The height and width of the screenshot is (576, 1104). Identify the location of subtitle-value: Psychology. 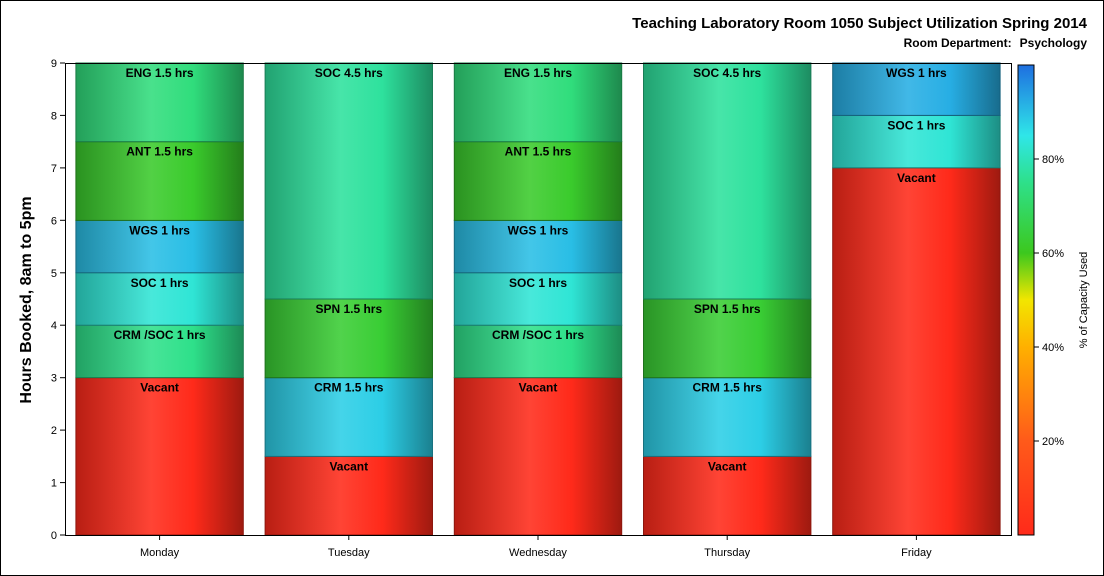
(1054, 43).